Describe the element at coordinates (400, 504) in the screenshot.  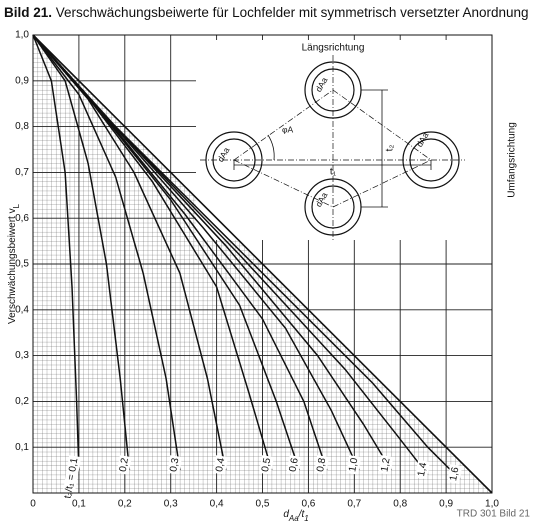
I see `x-tick-label: 0,8` at that location.